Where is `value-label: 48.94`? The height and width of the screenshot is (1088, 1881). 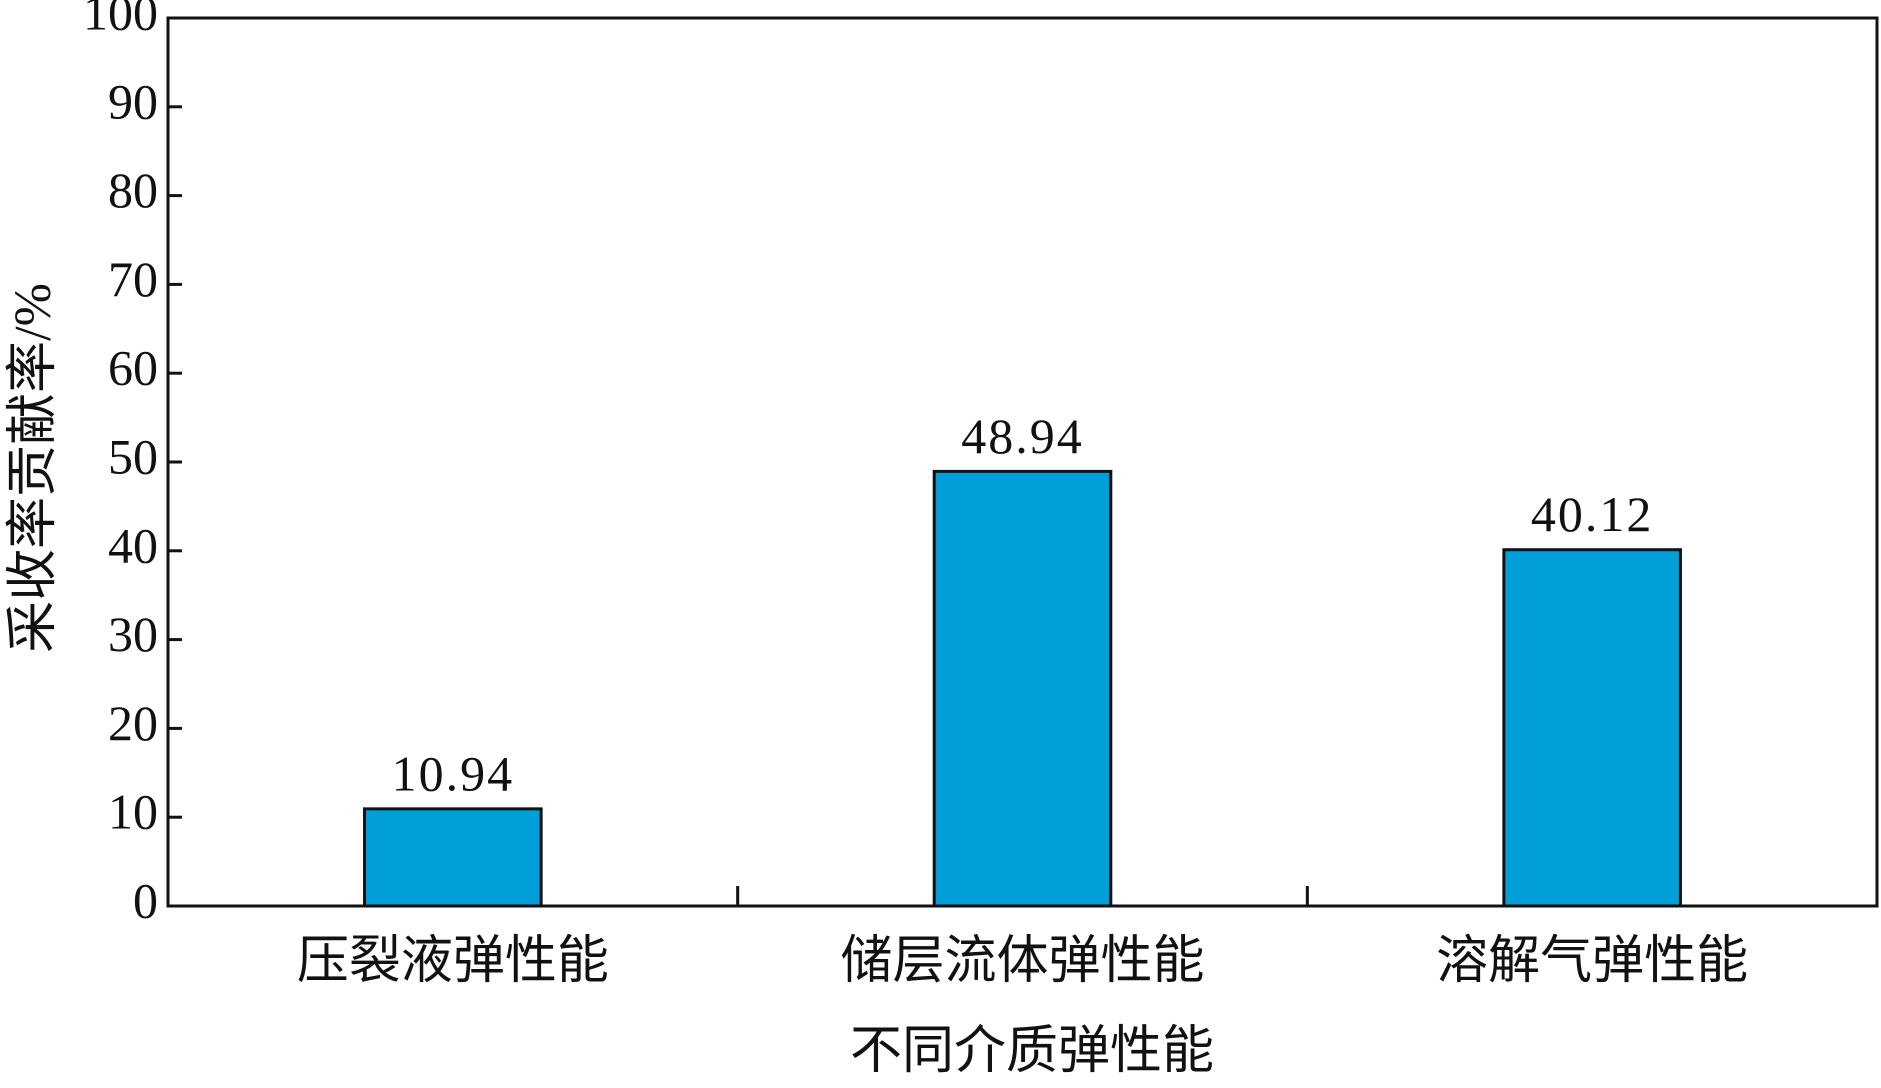
value-label: 48.94 is located at coordinates (1022, 436).